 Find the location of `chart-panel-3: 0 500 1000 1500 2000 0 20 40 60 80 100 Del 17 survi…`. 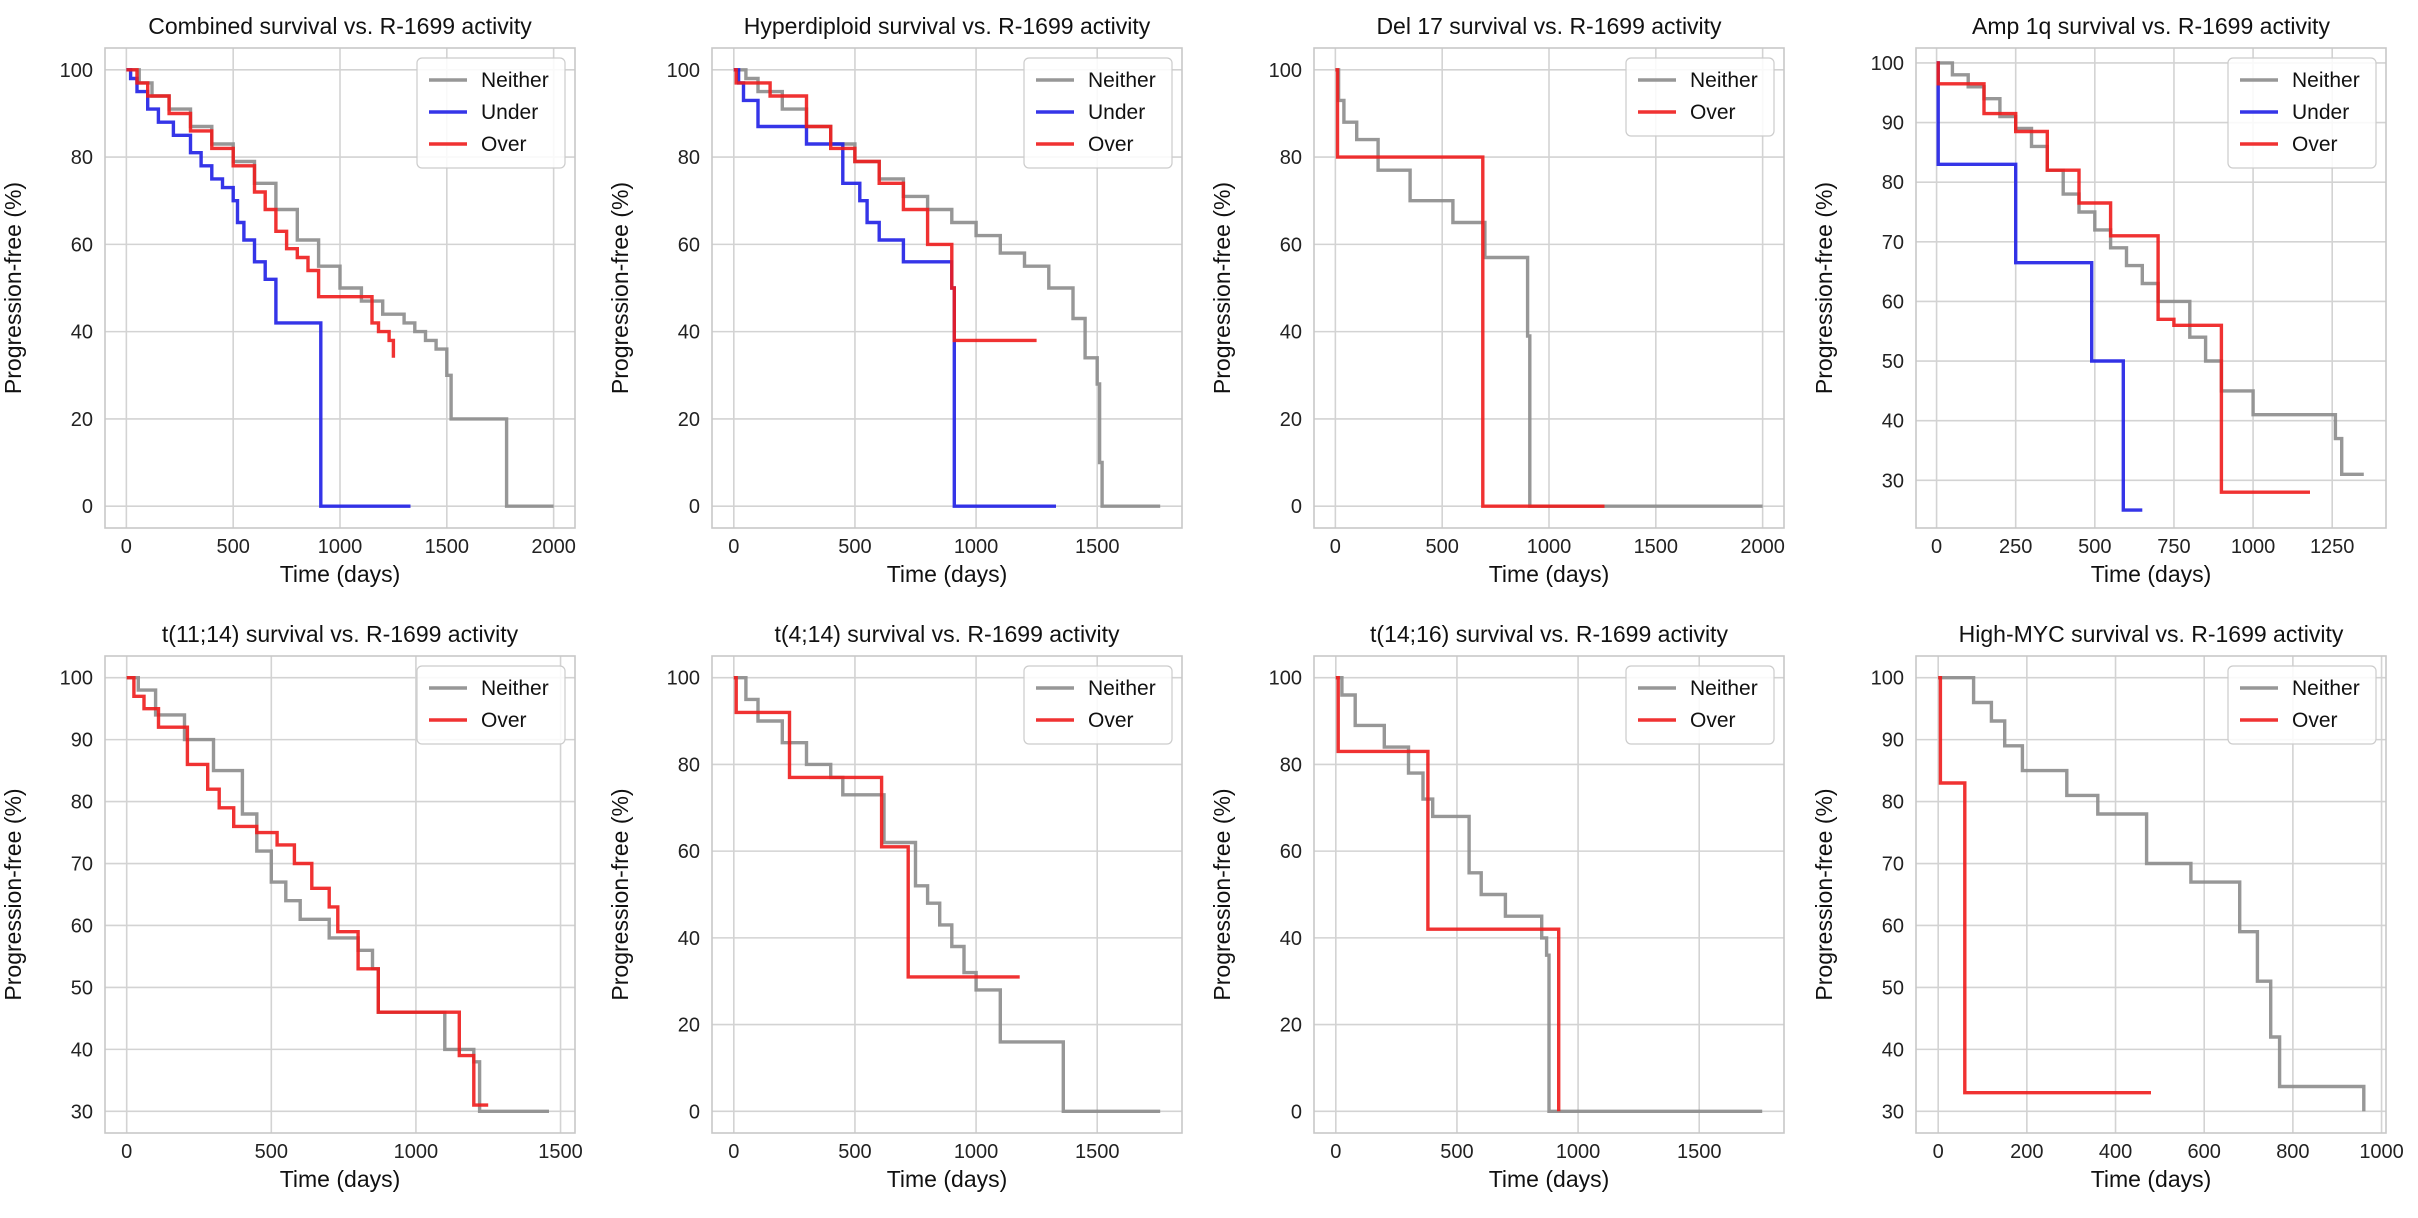

chart-panel-3: 0 500 1000 1500 2000 0 20 40 60 80 100 Del 17 survi… is located at coordinates (1497, 300).